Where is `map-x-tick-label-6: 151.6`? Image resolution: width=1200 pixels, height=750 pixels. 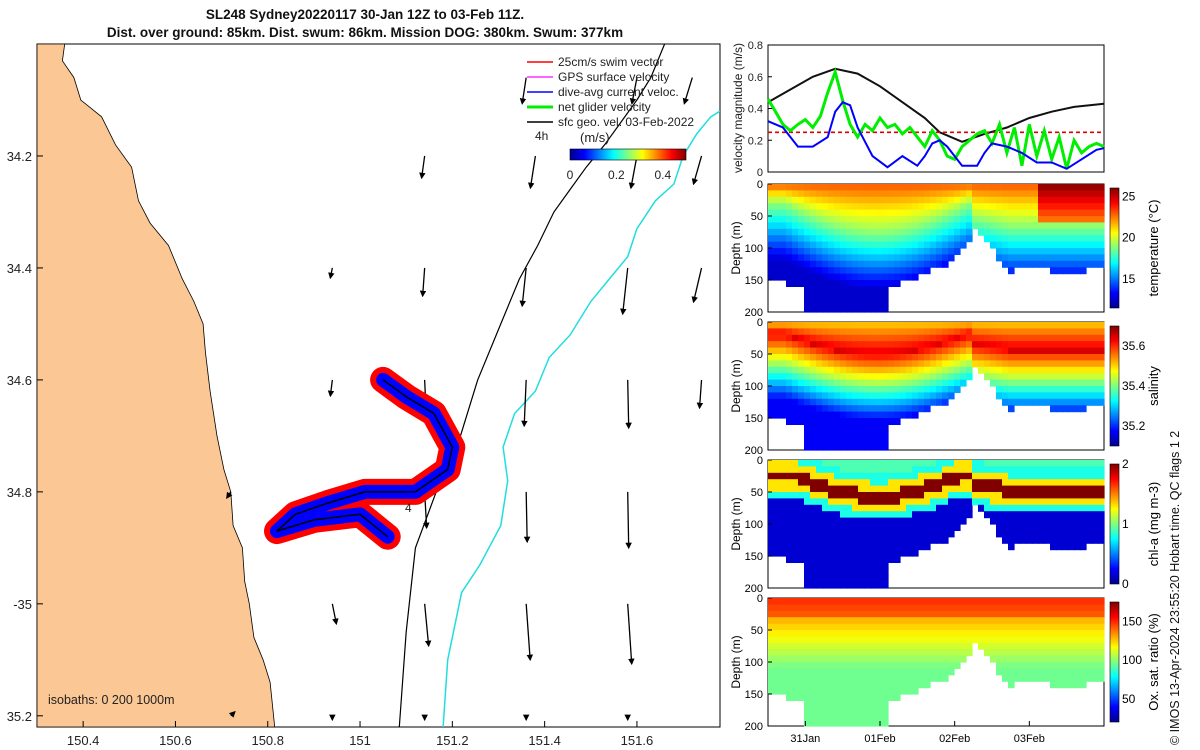
map-x-tick-label-6: 151.6 is located at coordinates (637, 740).